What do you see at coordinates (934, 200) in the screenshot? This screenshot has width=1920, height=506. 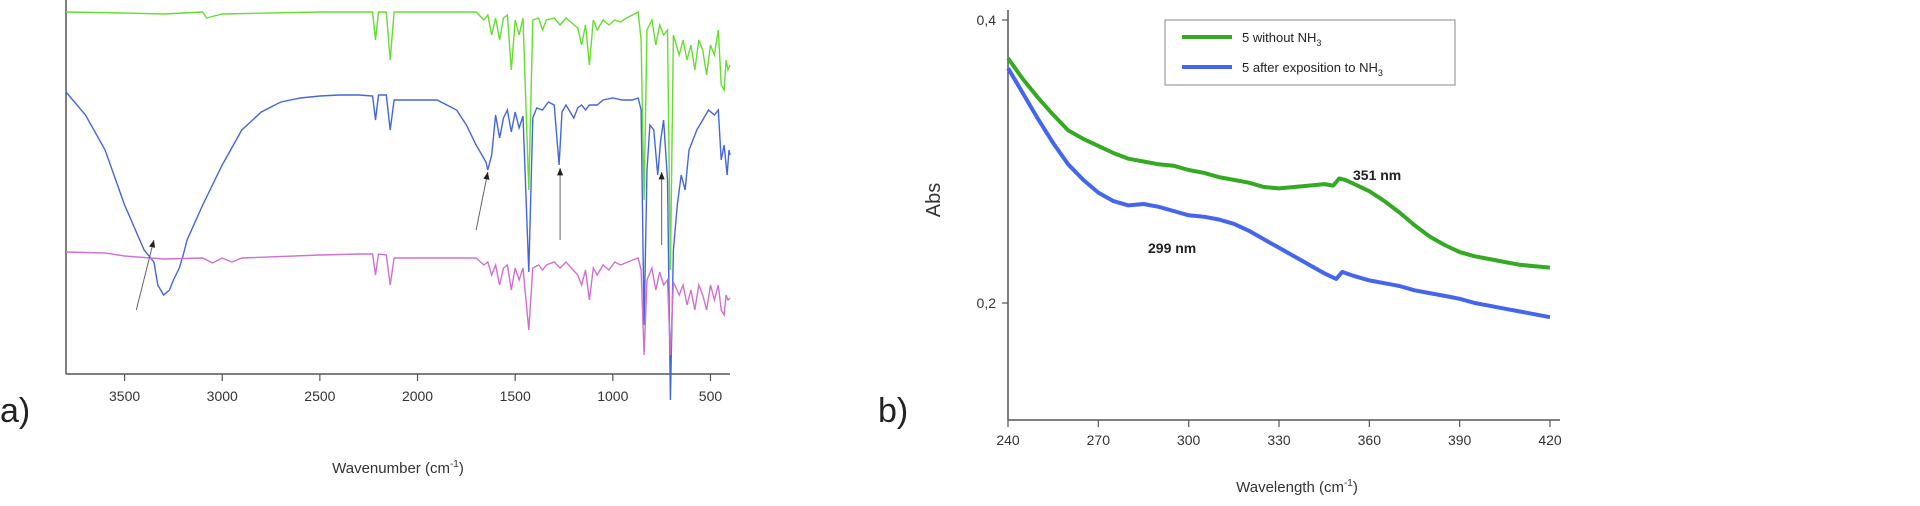 I see `panel-b-ylabel: Abs` at bounding box center [934, 200].